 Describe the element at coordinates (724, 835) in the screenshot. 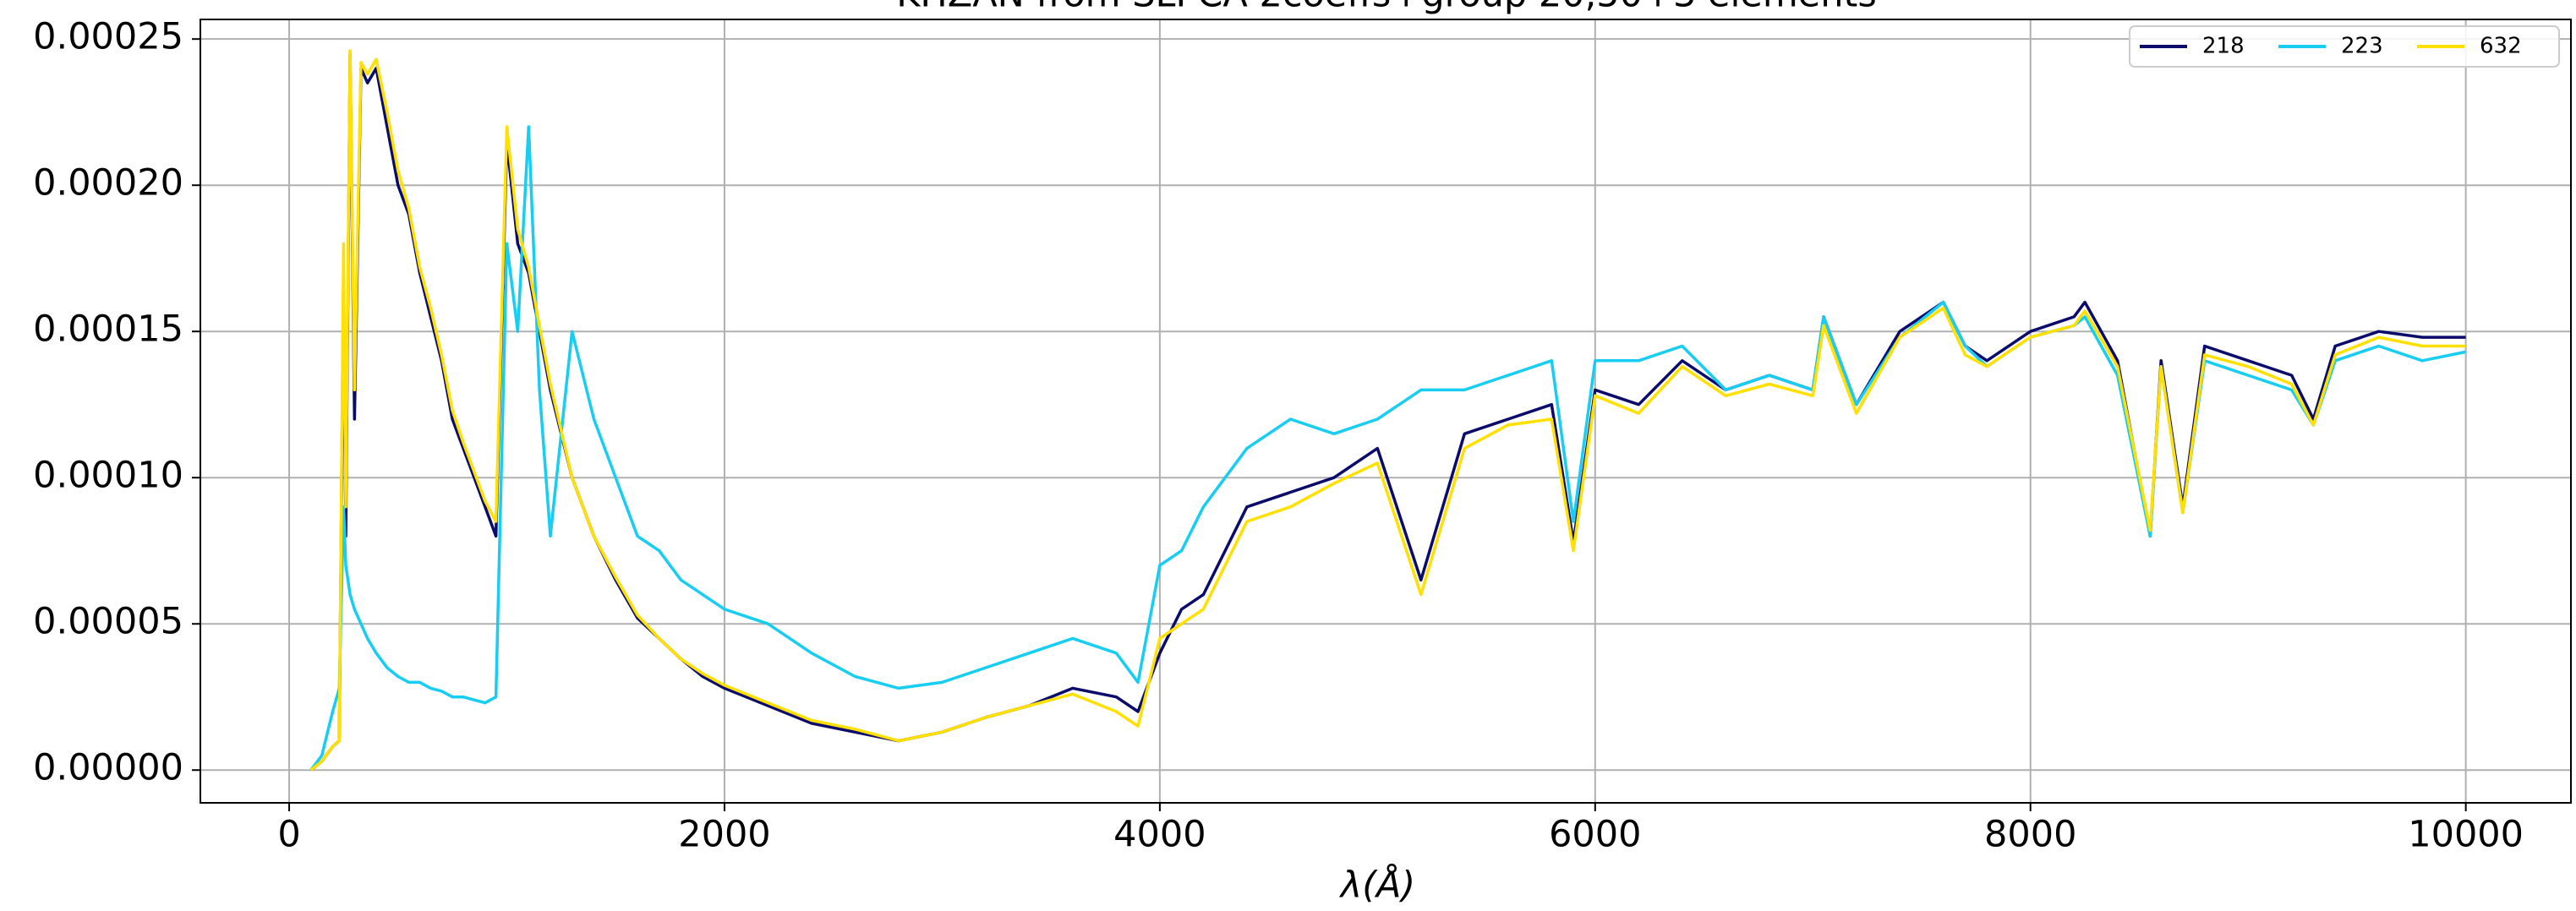

I see `x-tick-label: 2000` at that location.